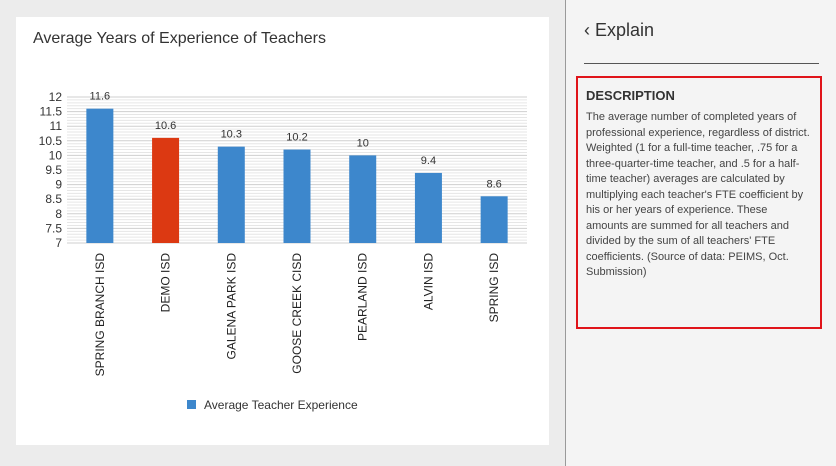 The width and height of the screenshot is (836, 466). Describe the element at coordinates (297, 196) in the screenshot. I see `bar-goose-creek-cisd` at that location.